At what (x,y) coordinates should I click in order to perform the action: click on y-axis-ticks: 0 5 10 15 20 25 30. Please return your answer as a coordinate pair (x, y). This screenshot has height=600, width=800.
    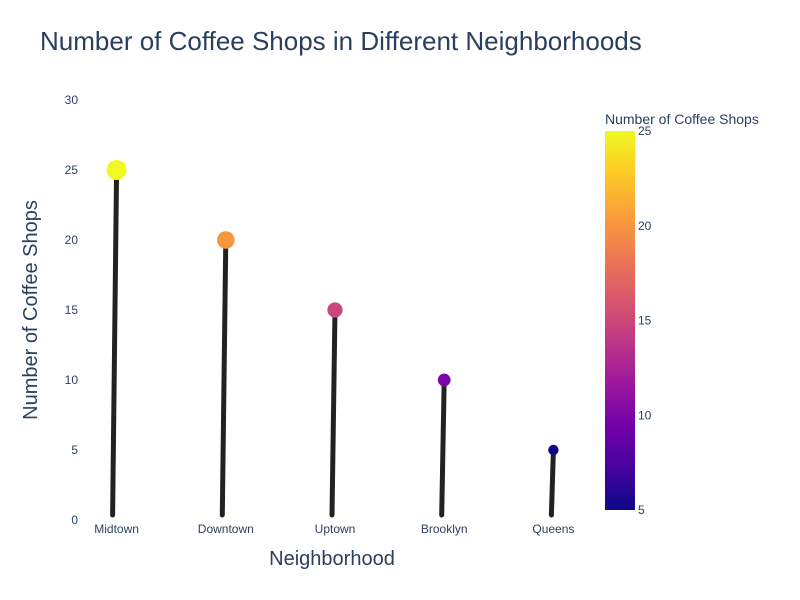
    Looking at the image, I should click on (72, 310).